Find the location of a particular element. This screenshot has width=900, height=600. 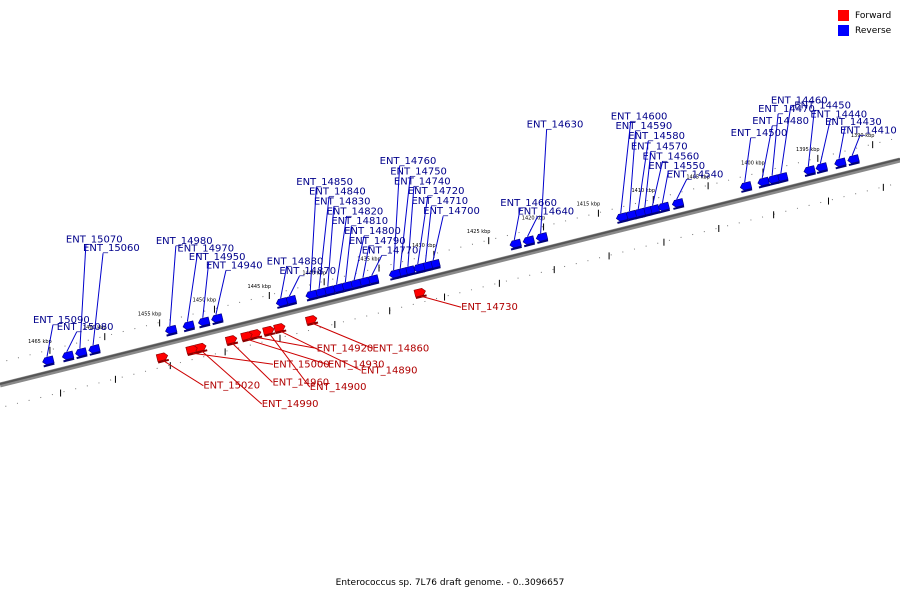

ruler-tick-label: 1465 kbp is located at coordinates (40, 342).